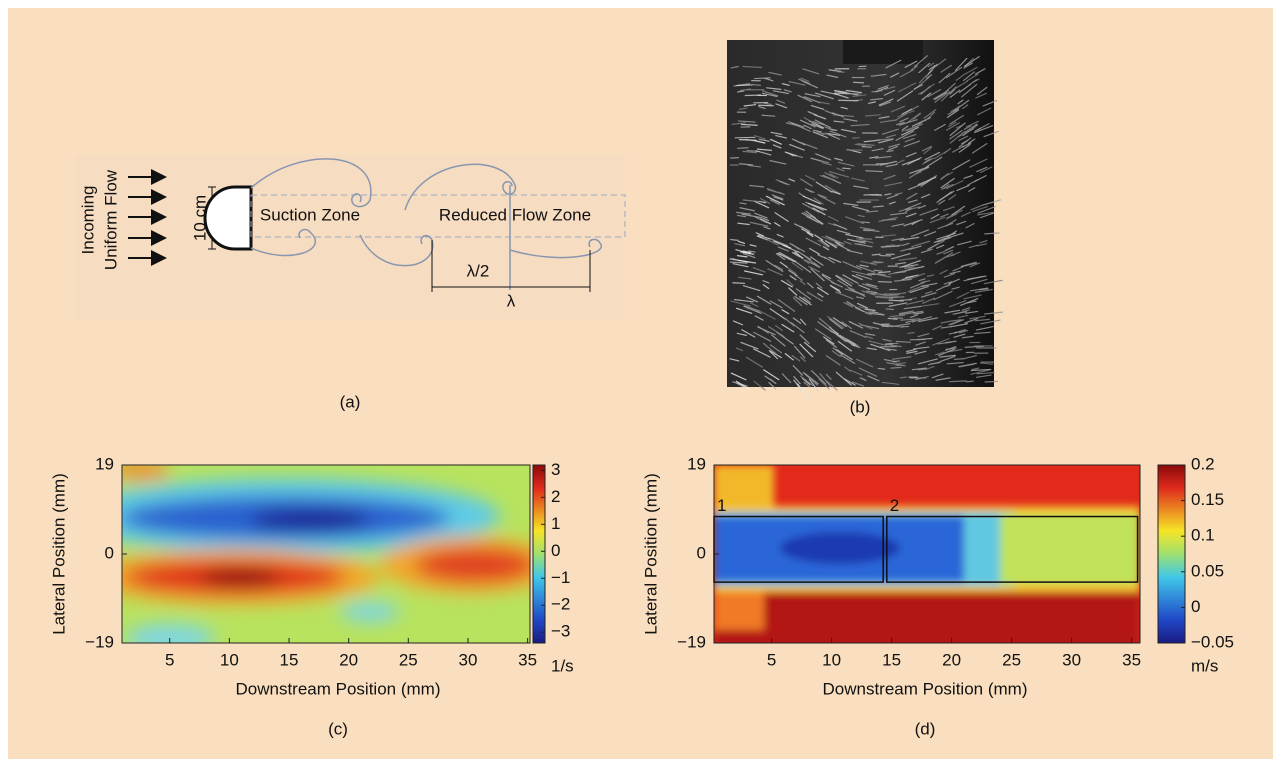  Describe the element at coordinates (560, 604) in the screenshot. I see `colorbar-tick-label: −2` at that location.